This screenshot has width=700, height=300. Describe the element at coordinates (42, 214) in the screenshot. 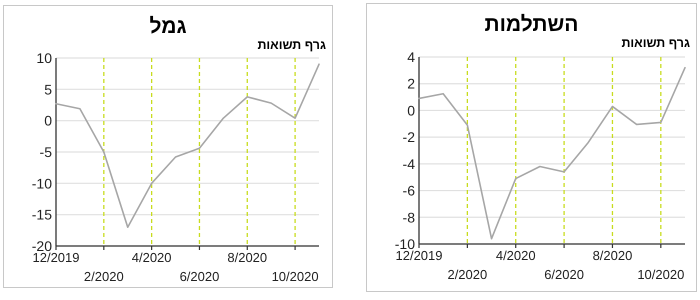

I see `y-tick-label: -15` at that location.